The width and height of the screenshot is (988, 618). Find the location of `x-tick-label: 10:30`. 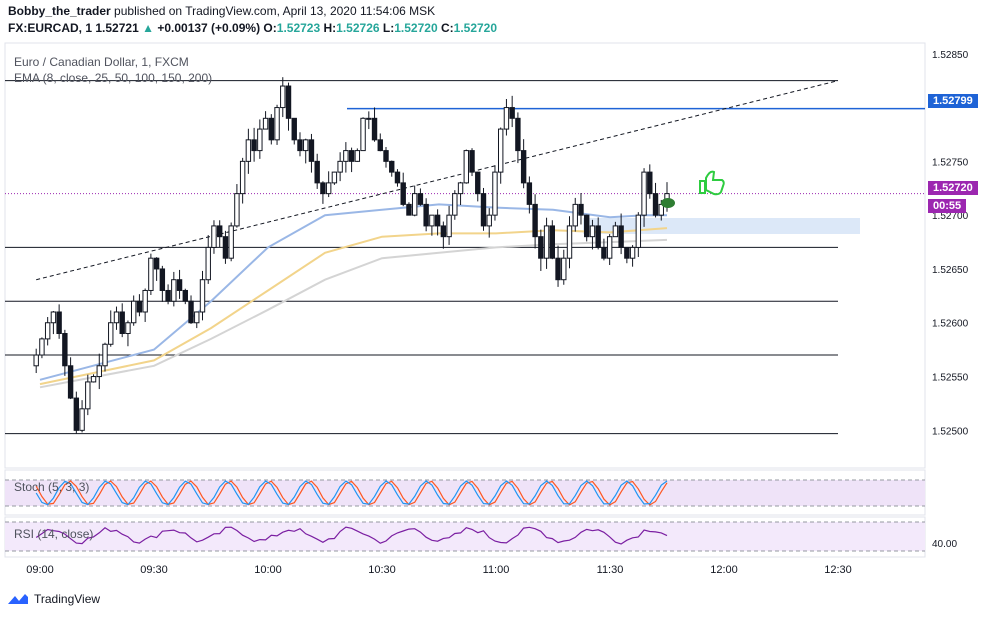

x-tick-label: 10:30 is located at coordinates (382, 570).